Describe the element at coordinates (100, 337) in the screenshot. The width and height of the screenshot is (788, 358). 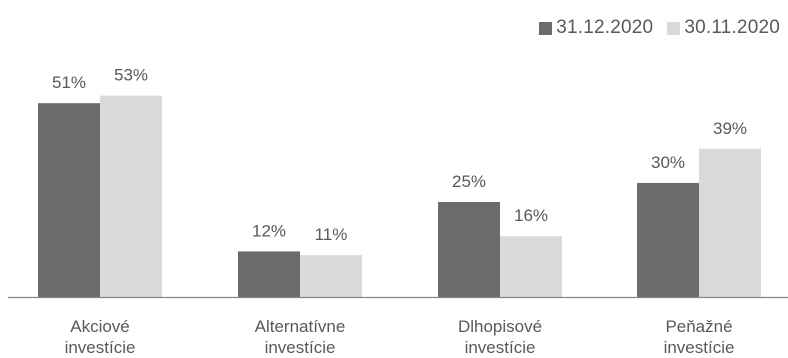
I see `category-label-1: Akciové investície` at that location.